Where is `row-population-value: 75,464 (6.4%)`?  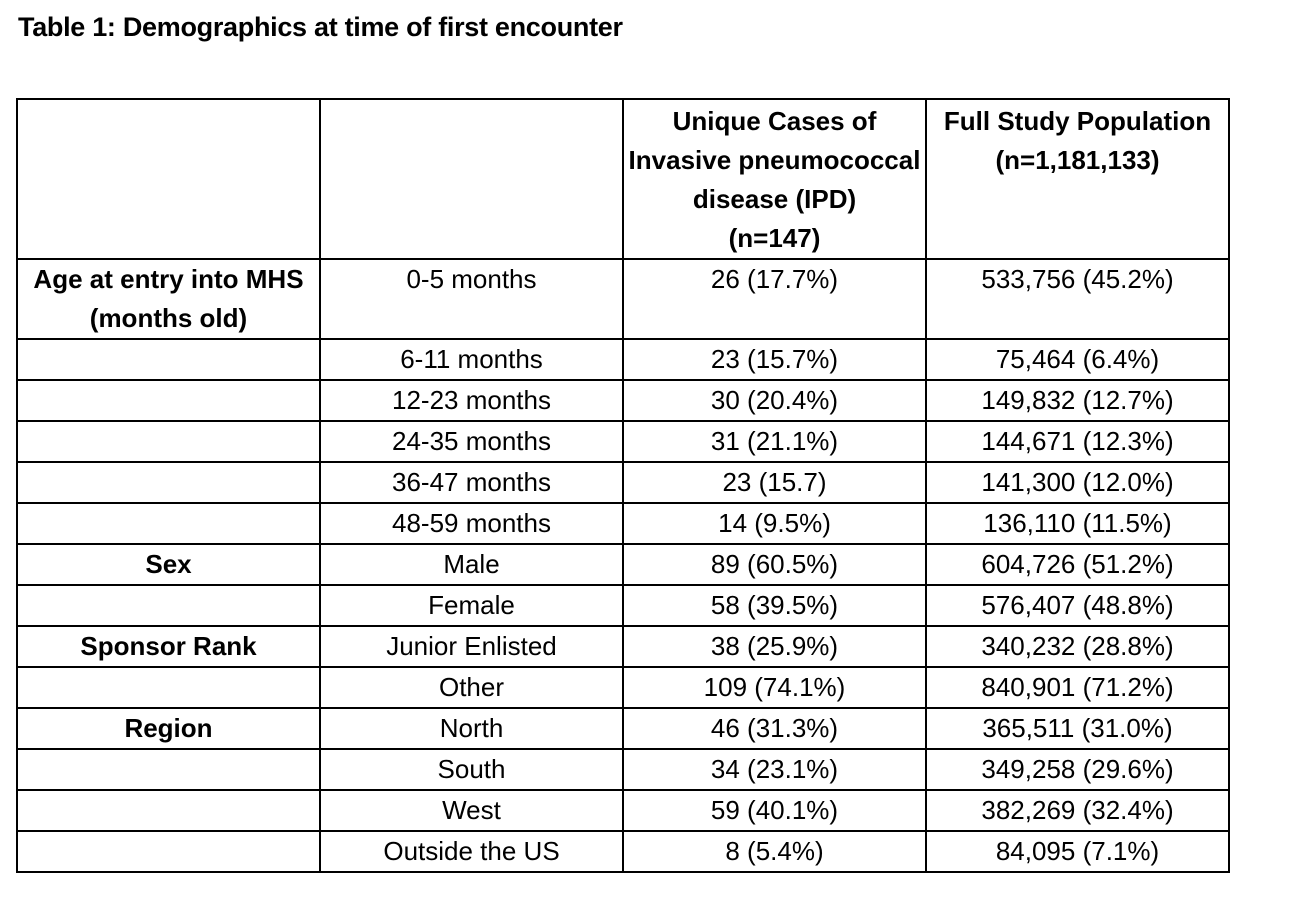
row-population-value: 75,464 (6.4%) is located at coordinates (1077, 359).